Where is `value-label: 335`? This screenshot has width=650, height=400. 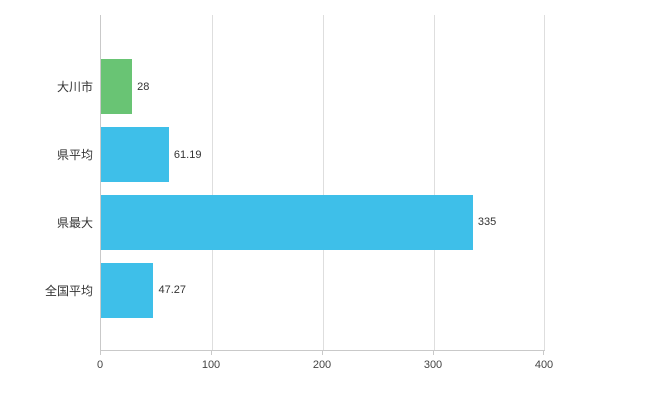
value-label: 335 is located at coordinates (487, 222).